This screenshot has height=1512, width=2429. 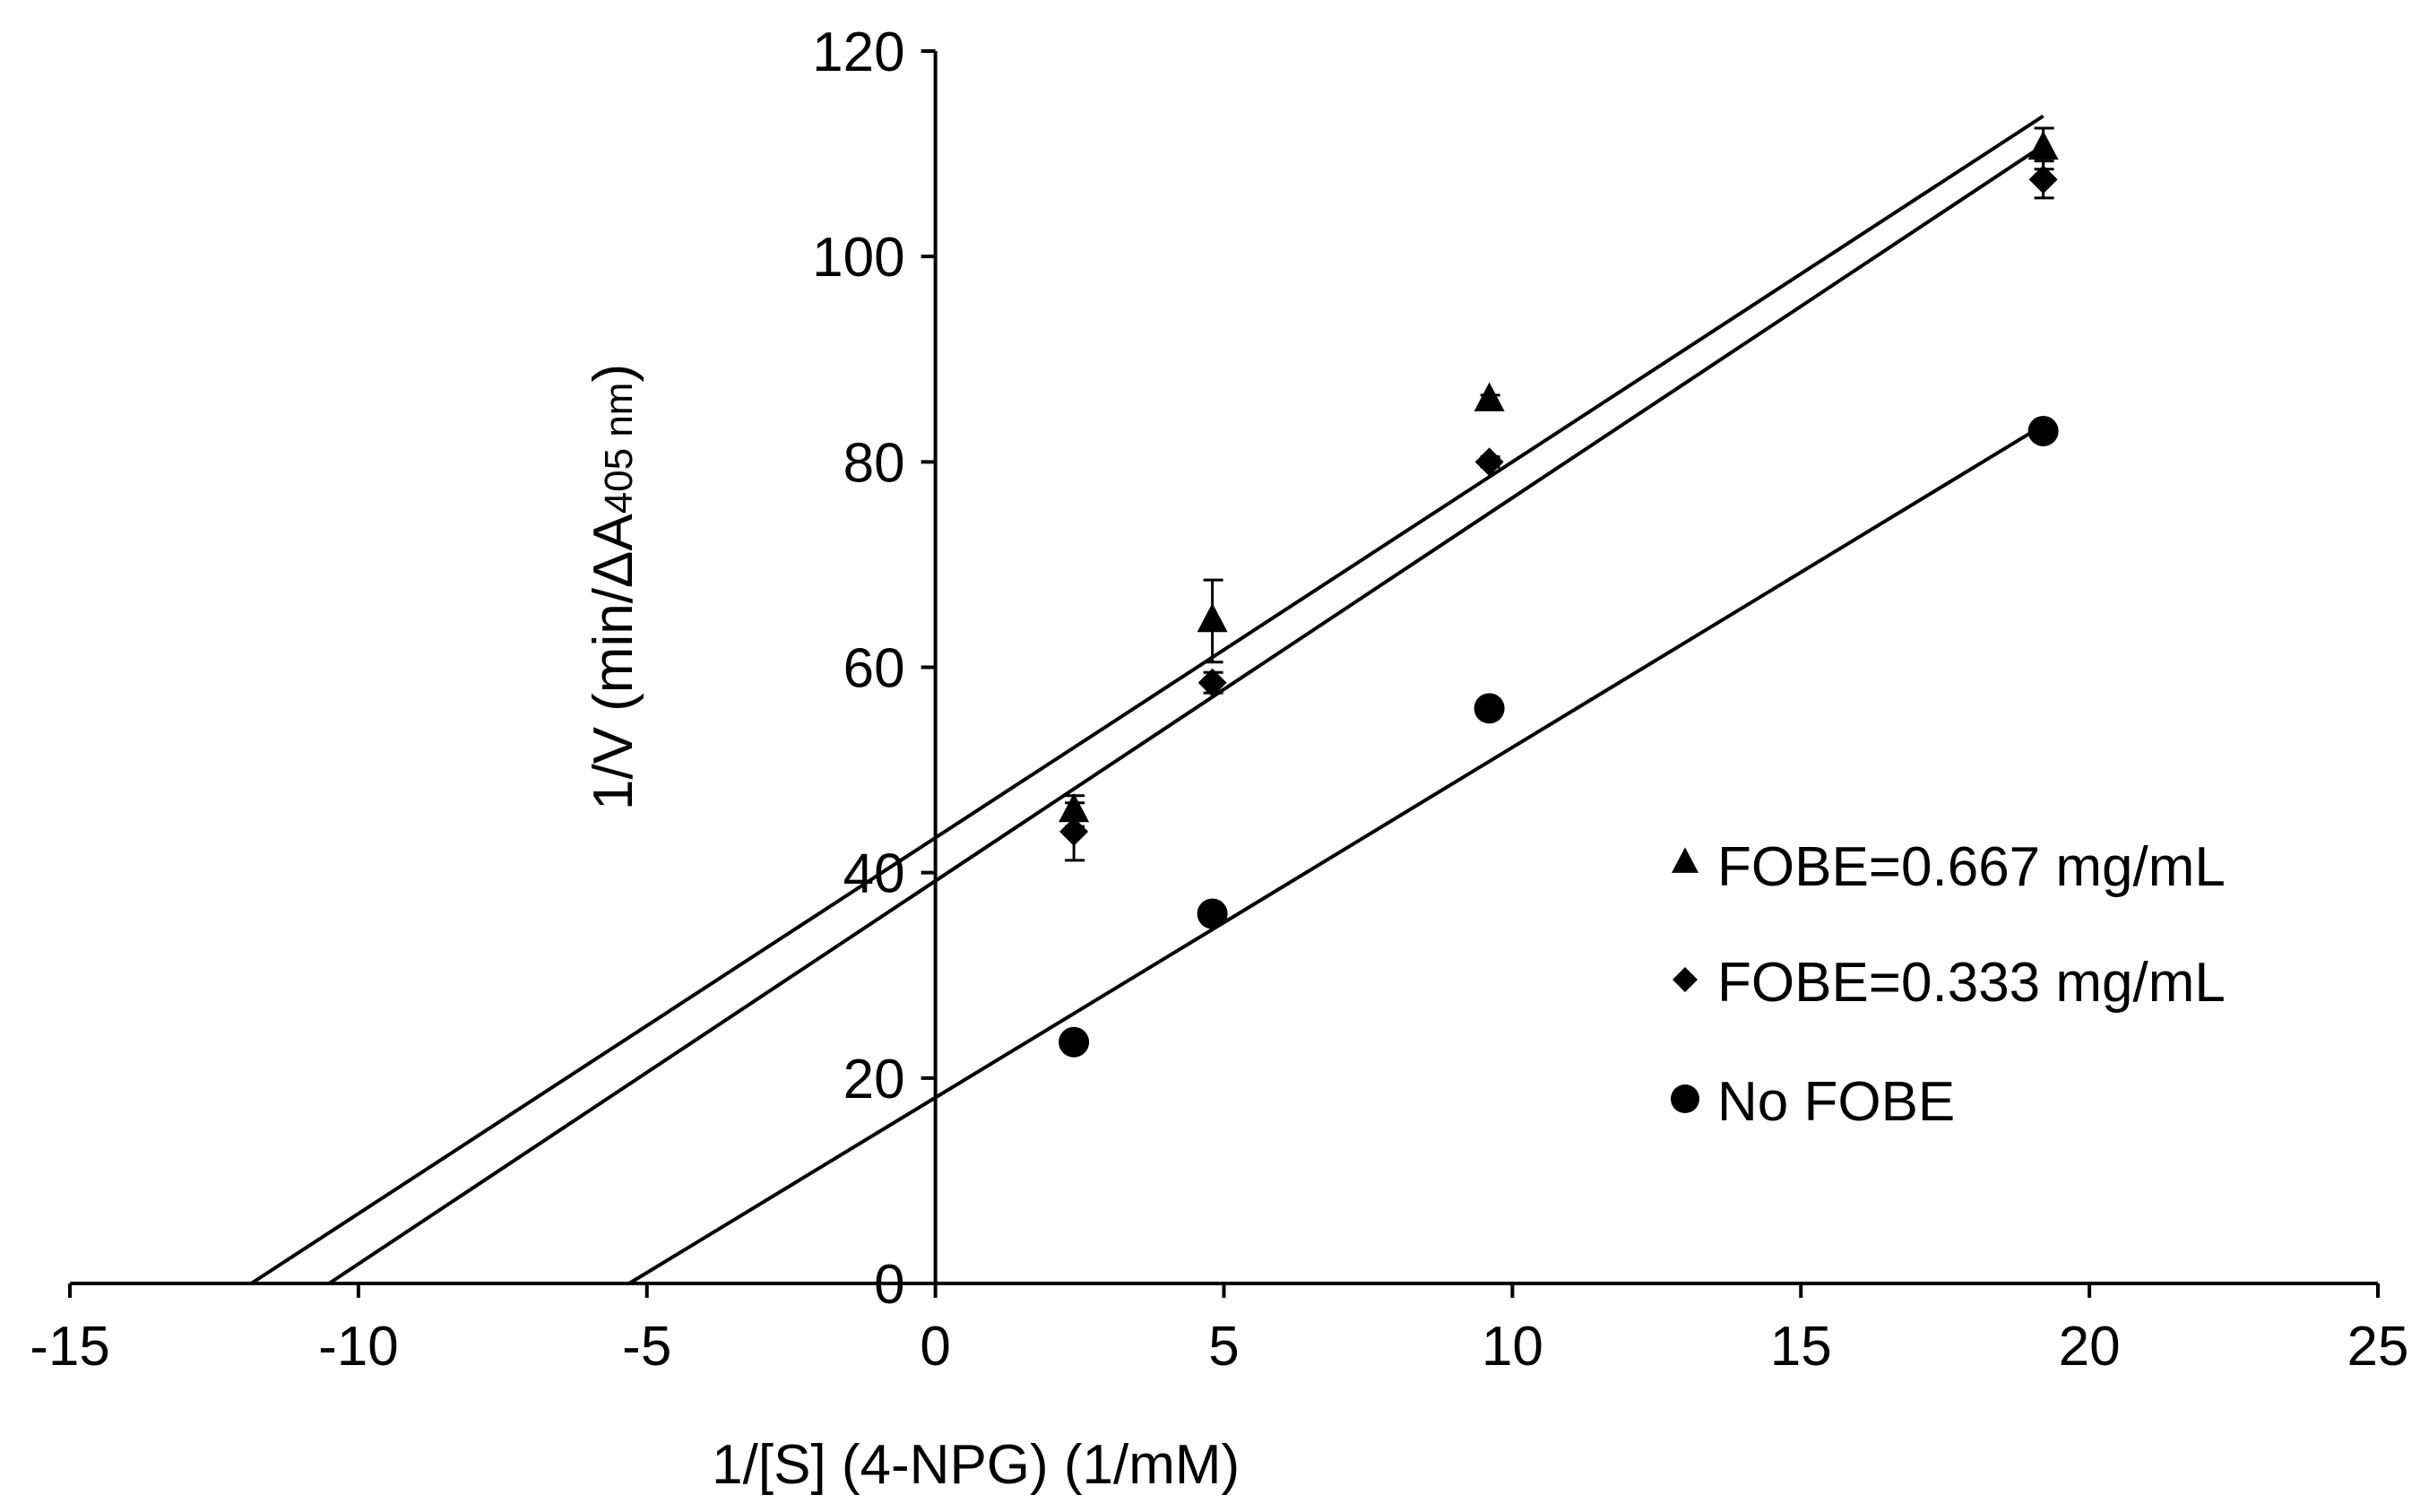 I want to click on x-tick-label: 25, so click(x=2378, y=1347).